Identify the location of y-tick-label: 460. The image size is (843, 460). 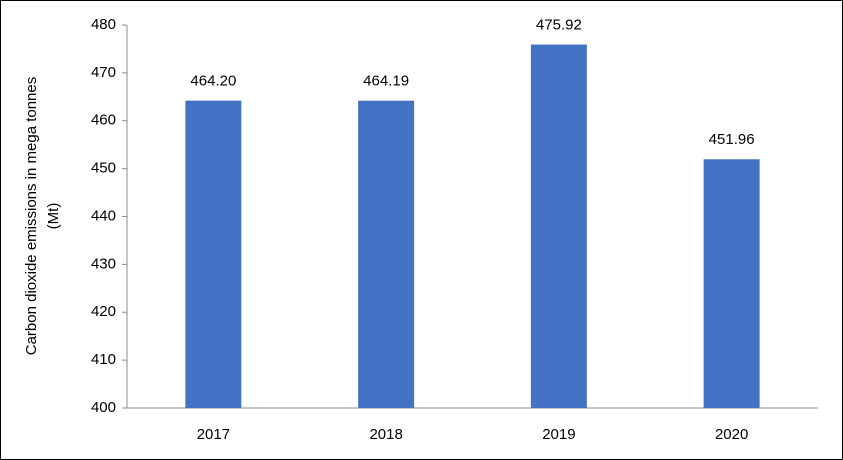
(103, 120).